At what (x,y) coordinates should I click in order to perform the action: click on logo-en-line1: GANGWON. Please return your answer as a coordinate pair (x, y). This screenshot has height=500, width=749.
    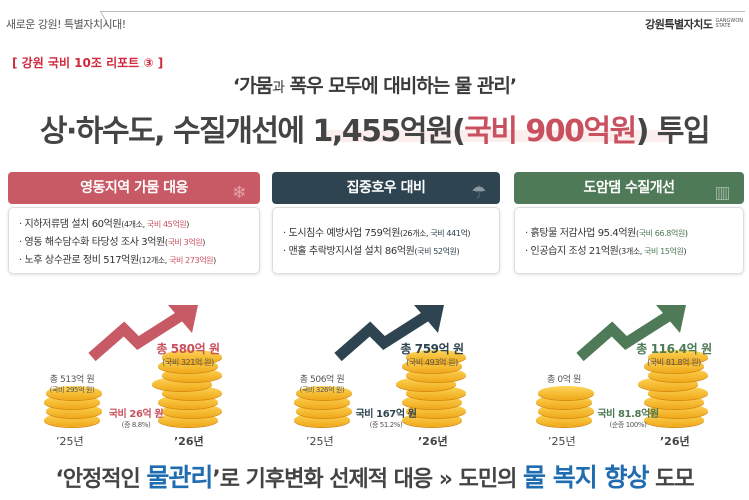
    Looking at the image, I should click on (729, 21).